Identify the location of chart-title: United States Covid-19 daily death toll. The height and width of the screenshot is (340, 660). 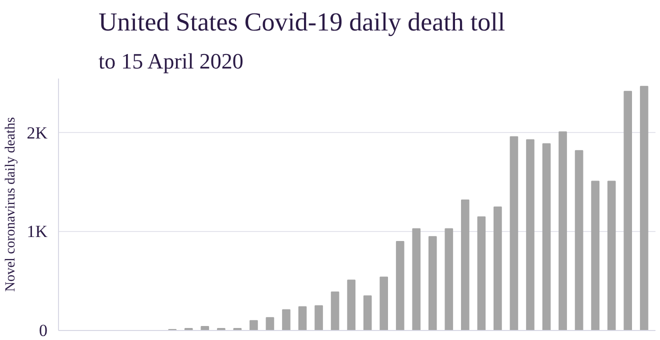
(302, 22).